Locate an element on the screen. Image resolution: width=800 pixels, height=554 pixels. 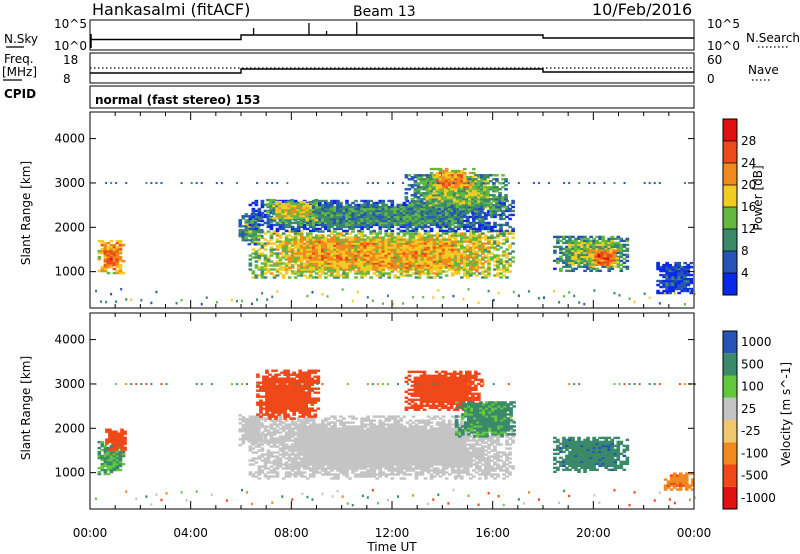
nsky-panel: N.Sky 10^5 10^0 10^5 10^0 N.Search is located at coordinates (402, 35).